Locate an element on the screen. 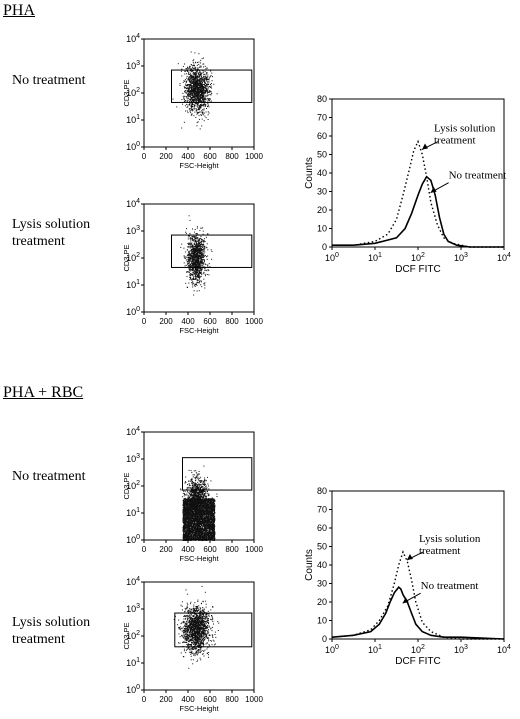 Image resolution: width=520 pixels, height=719 pixels. gate-rectangle is located at coordinates (212, 86).